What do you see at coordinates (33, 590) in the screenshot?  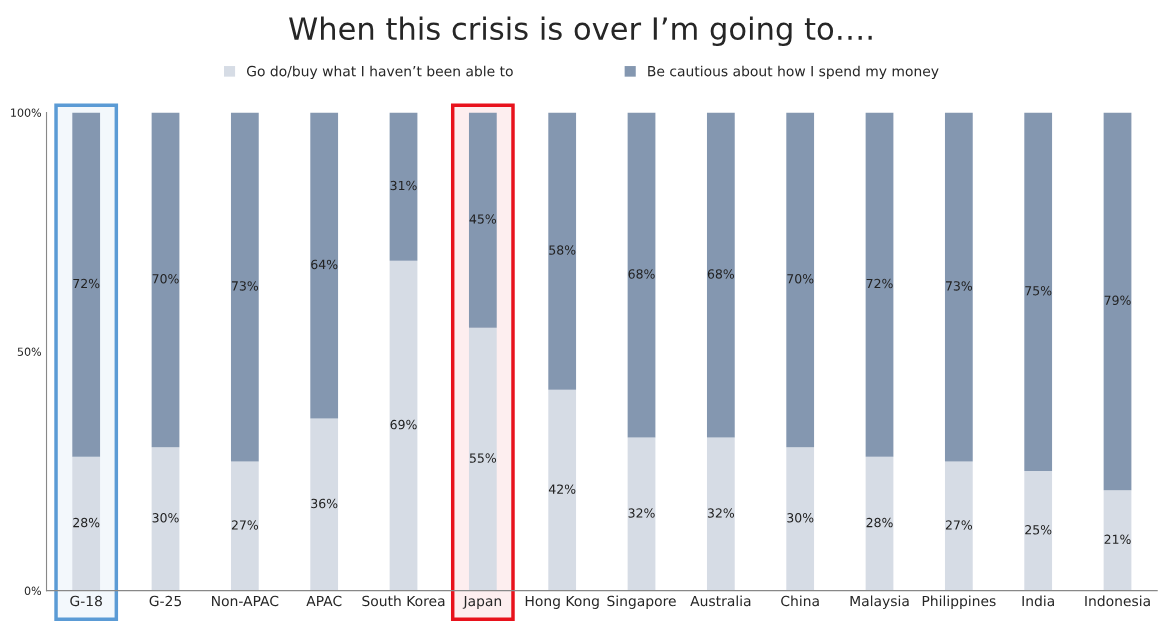 I see `y-tick-label: 0%` at bounding box center [33, 590].